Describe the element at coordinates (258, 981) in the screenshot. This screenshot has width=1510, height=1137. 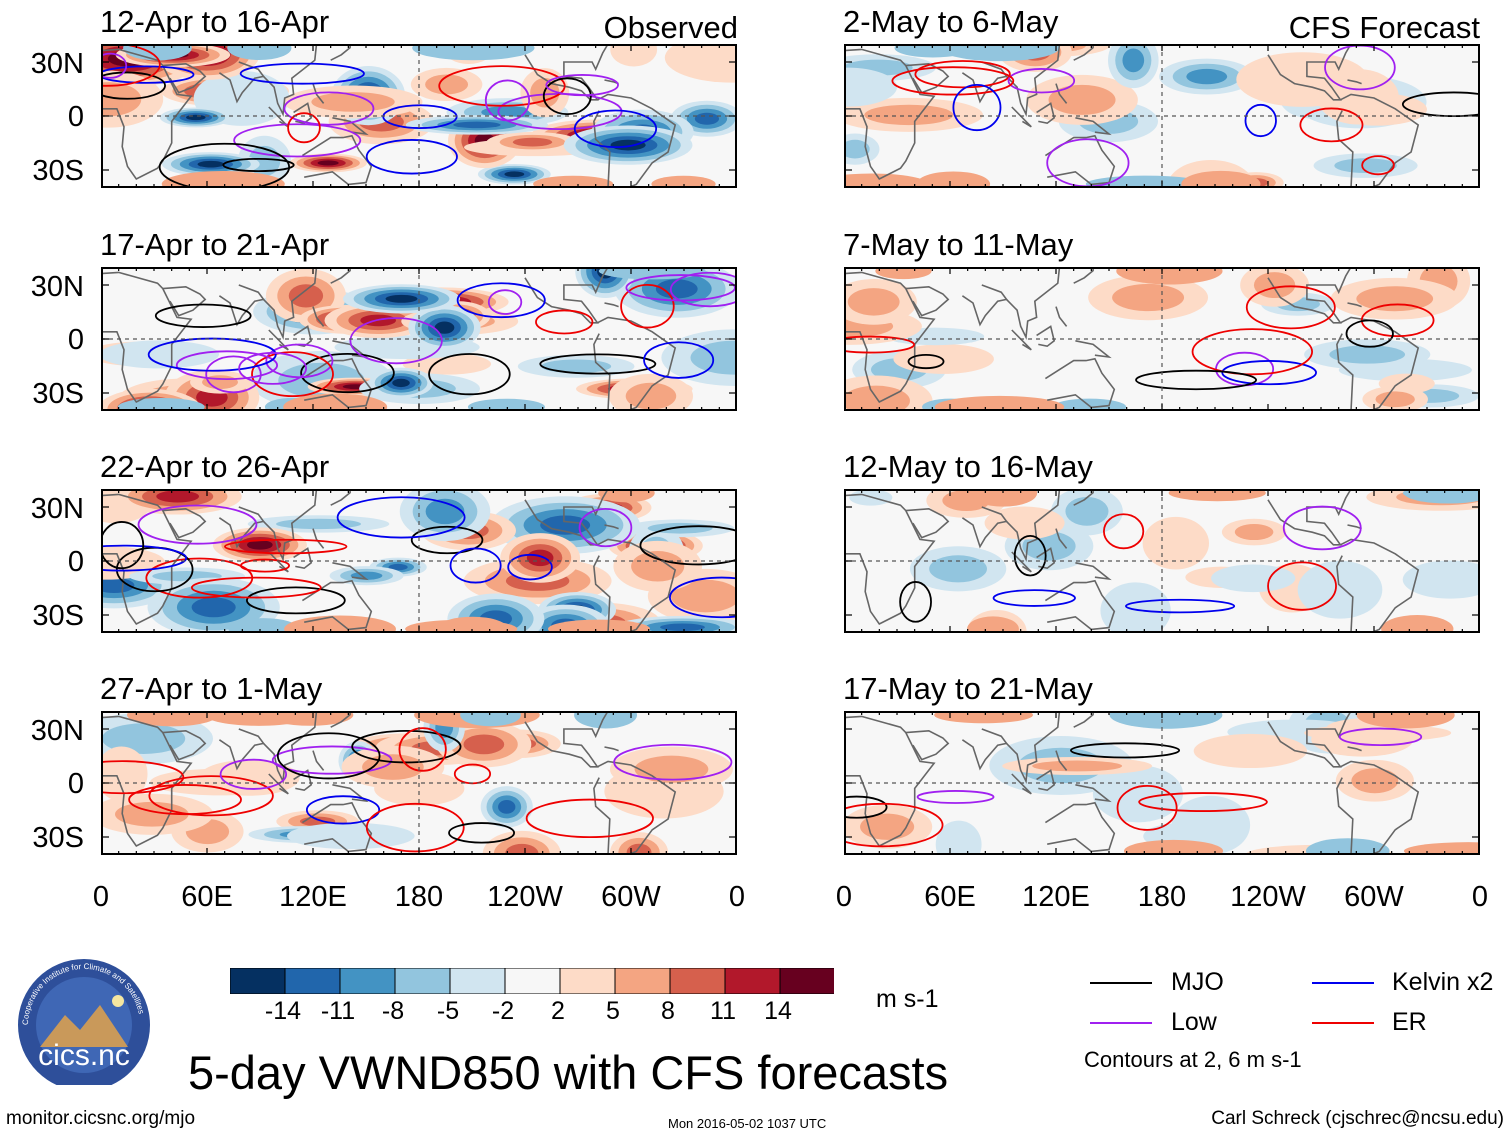
I see `colorbar-swatch` at that location.